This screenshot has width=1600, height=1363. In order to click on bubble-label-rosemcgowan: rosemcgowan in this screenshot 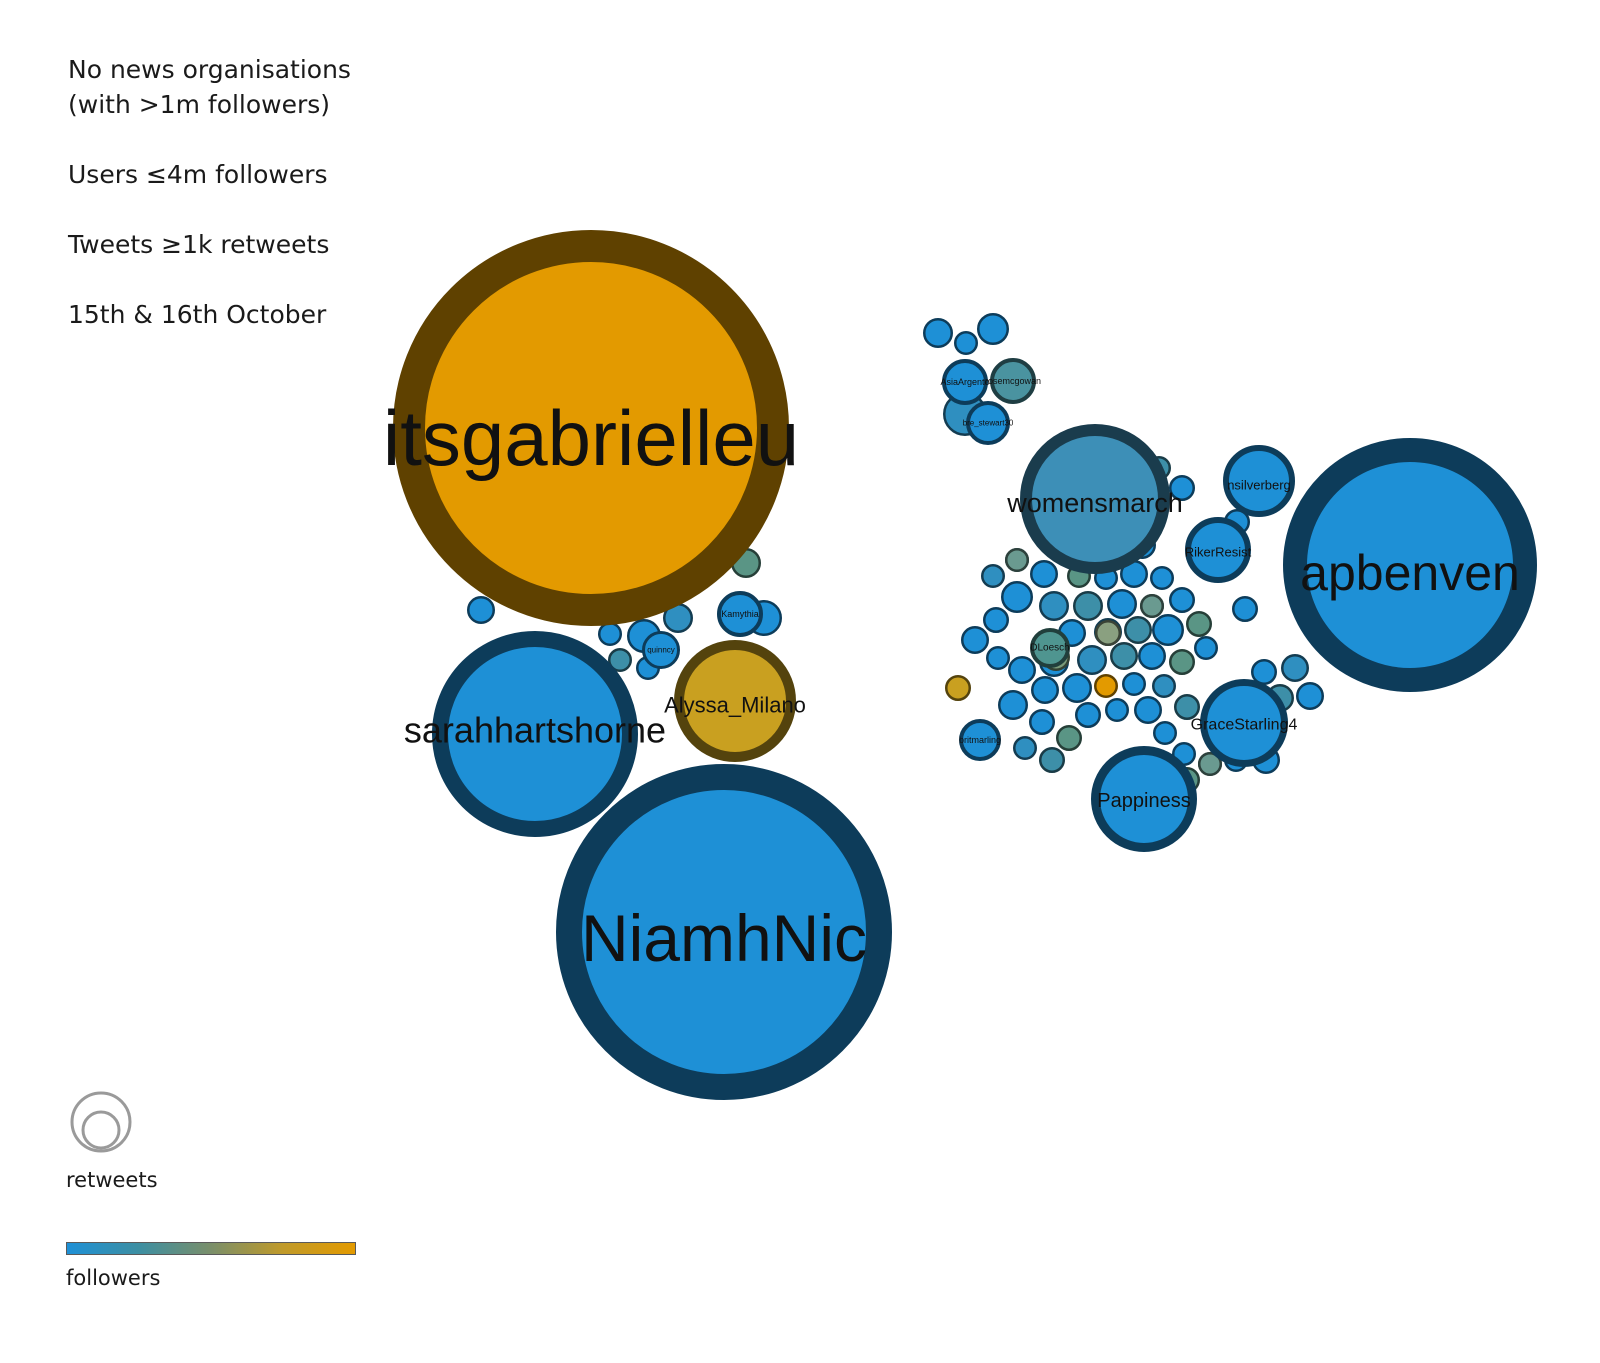, I will do `click(1013, 381)`.